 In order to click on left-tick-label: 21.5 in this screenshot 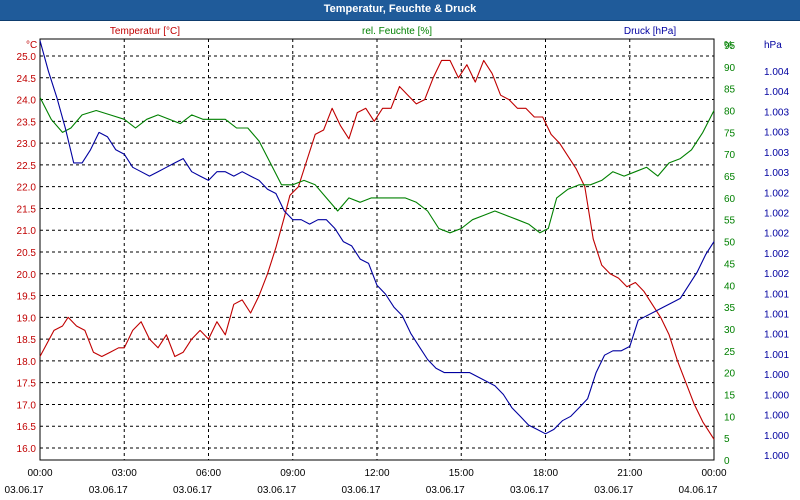, I will do `click(27, 209)`.